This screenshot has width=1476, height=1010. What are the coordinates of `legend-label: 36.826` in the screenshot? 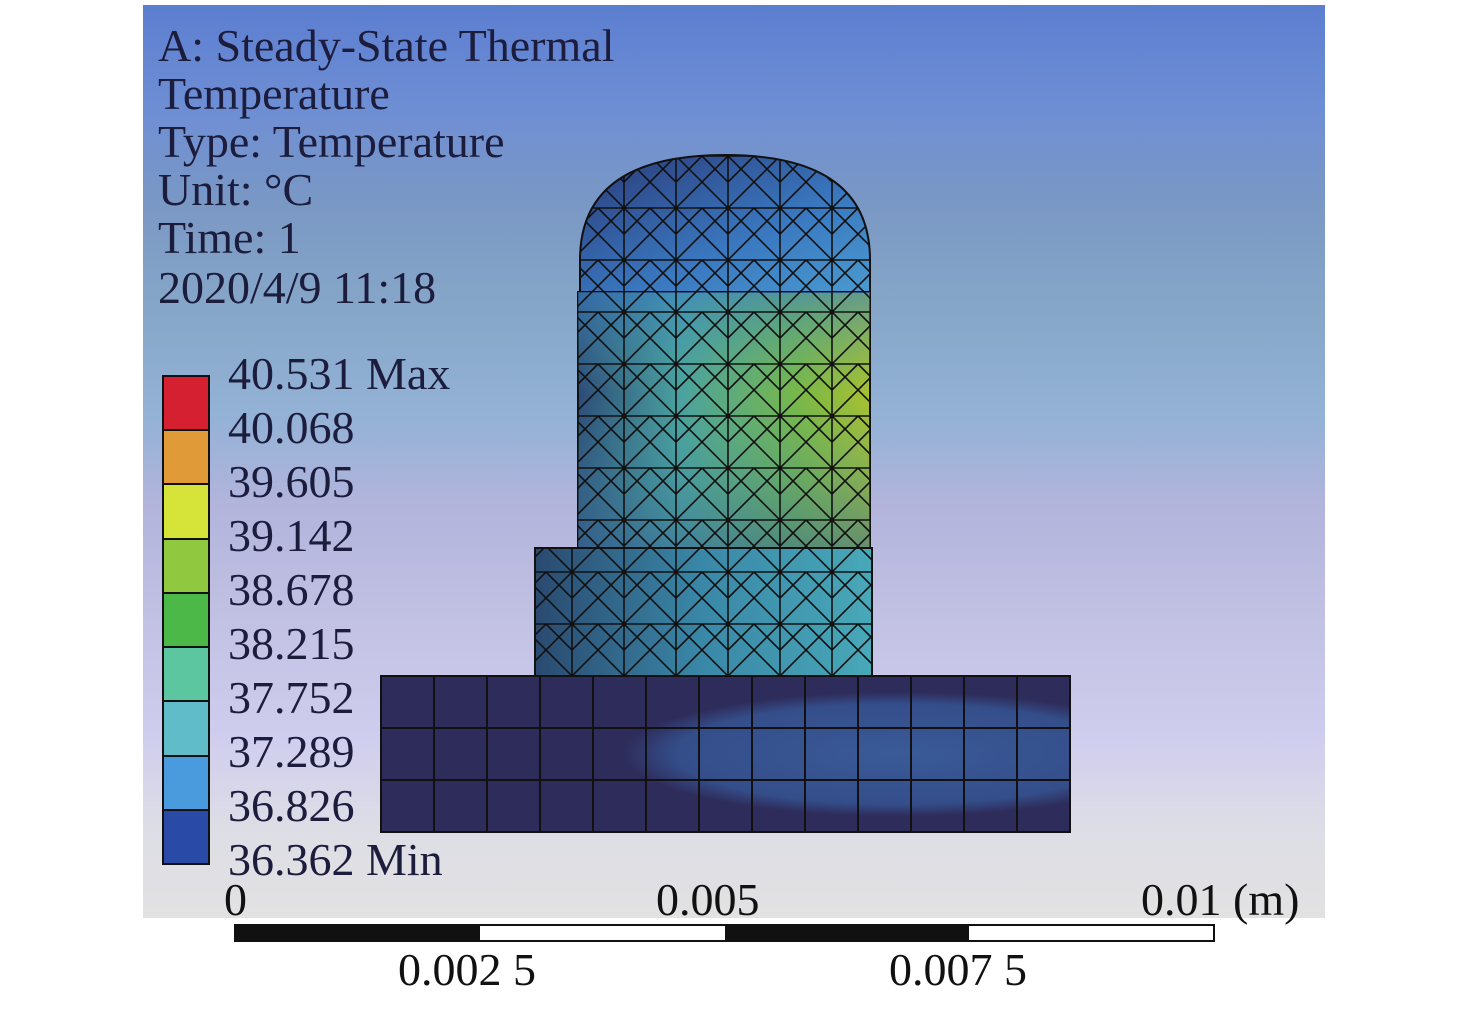 It's located at (291, 805).